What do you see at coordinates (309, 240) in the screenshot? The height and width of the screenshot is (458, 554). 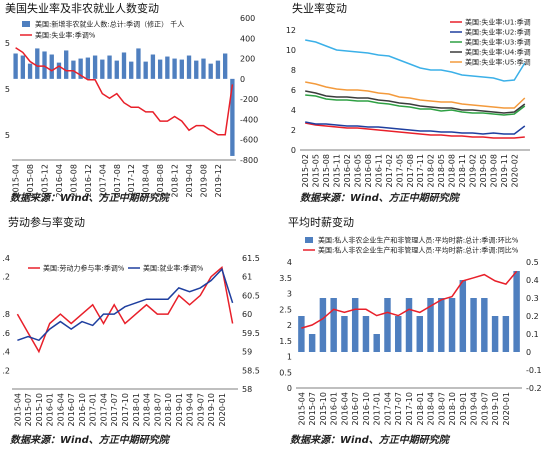 I see `legend-swatch` at bounding box center [309, 240].